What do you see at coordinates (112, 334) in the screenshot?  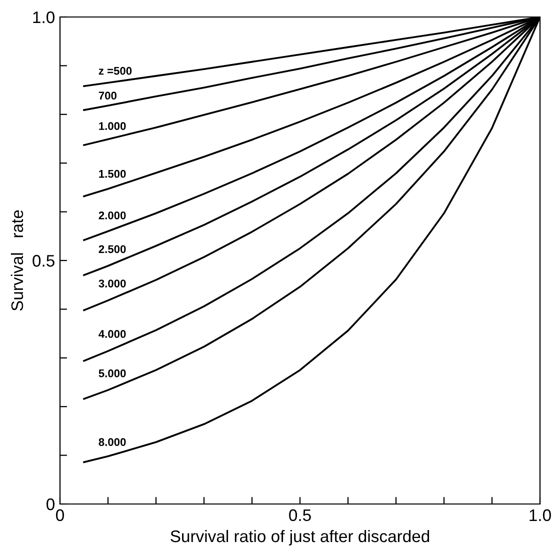 I see `series-label: 4.000` at bounding box center [112, 334].